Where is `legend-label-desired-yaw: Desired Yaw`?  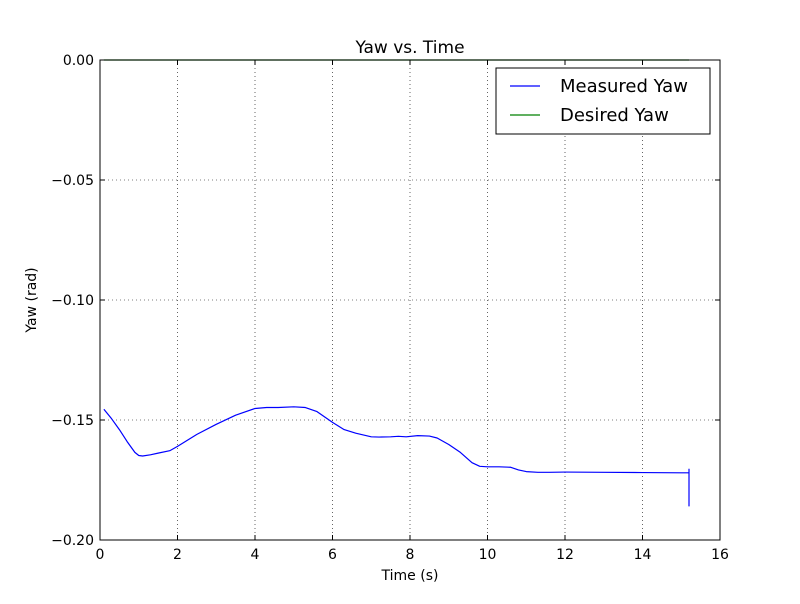 legend-label-desired-yaw: Desired Yaw is located at coordinates (614, 115).